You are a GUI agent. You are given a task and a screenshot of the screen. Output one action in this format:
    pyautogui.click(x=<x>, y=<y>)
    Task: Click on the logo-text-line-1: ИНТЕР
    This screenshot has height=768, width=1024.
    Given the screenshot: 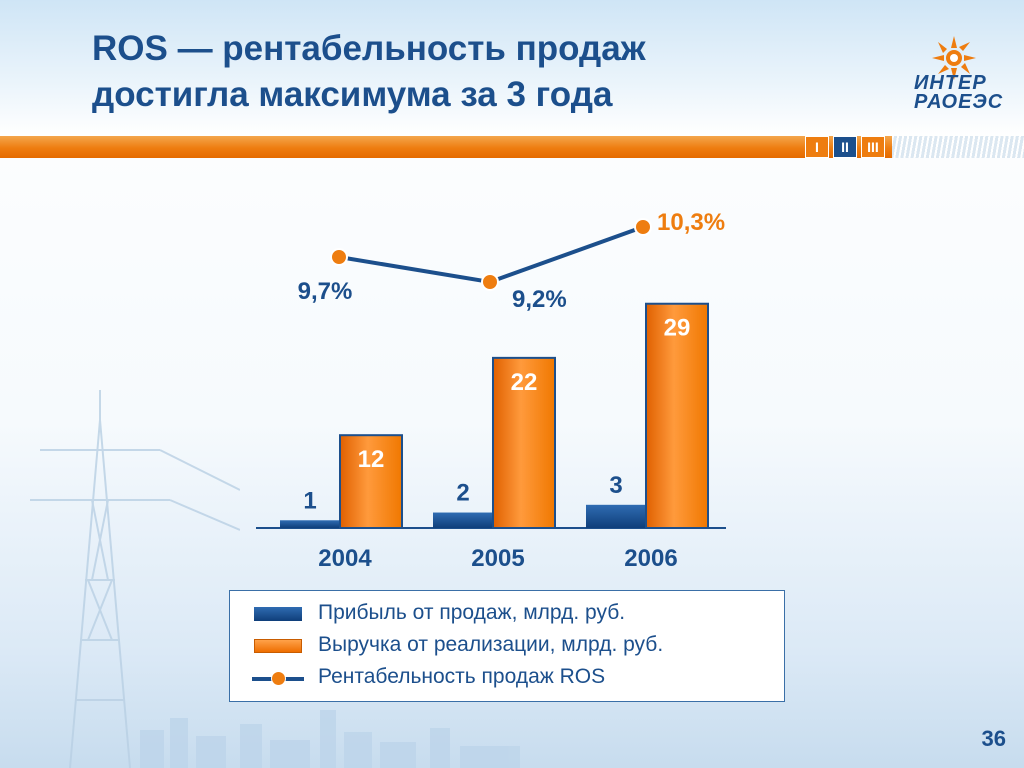 What is the action you would take?
    pyautogui.click(x=950, y=83)
    